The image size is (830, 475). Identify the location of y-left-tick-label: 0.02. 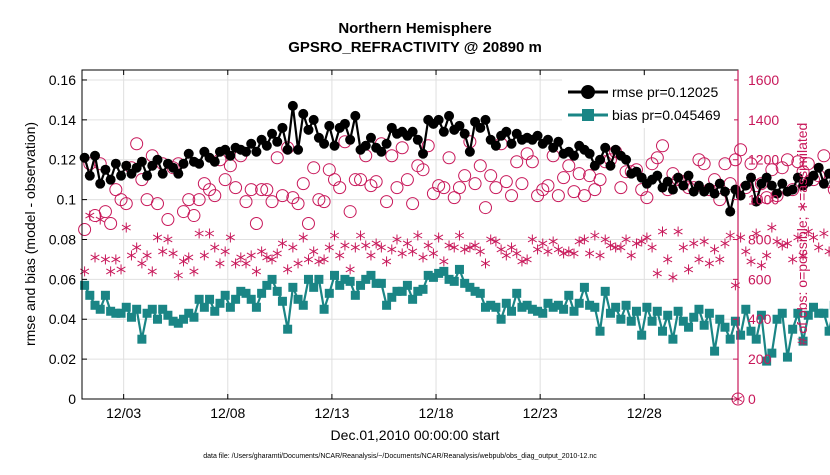
(62, 359).